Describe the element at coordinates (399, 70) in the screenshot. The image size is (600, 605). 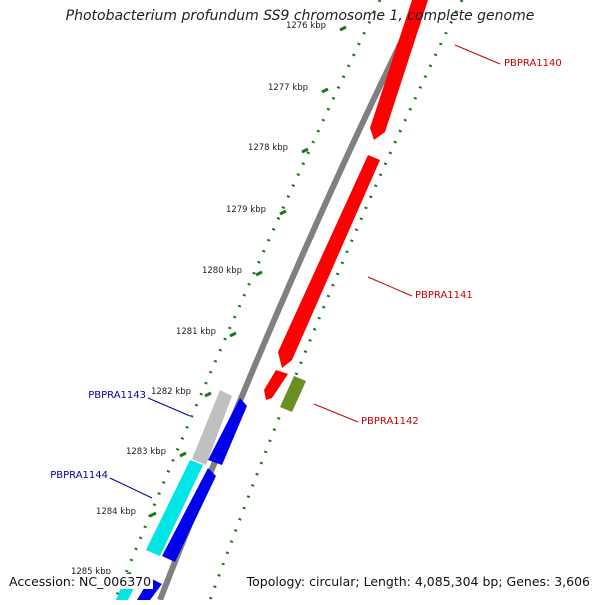
I see `gene-arrow-pbpra1140` at that location.